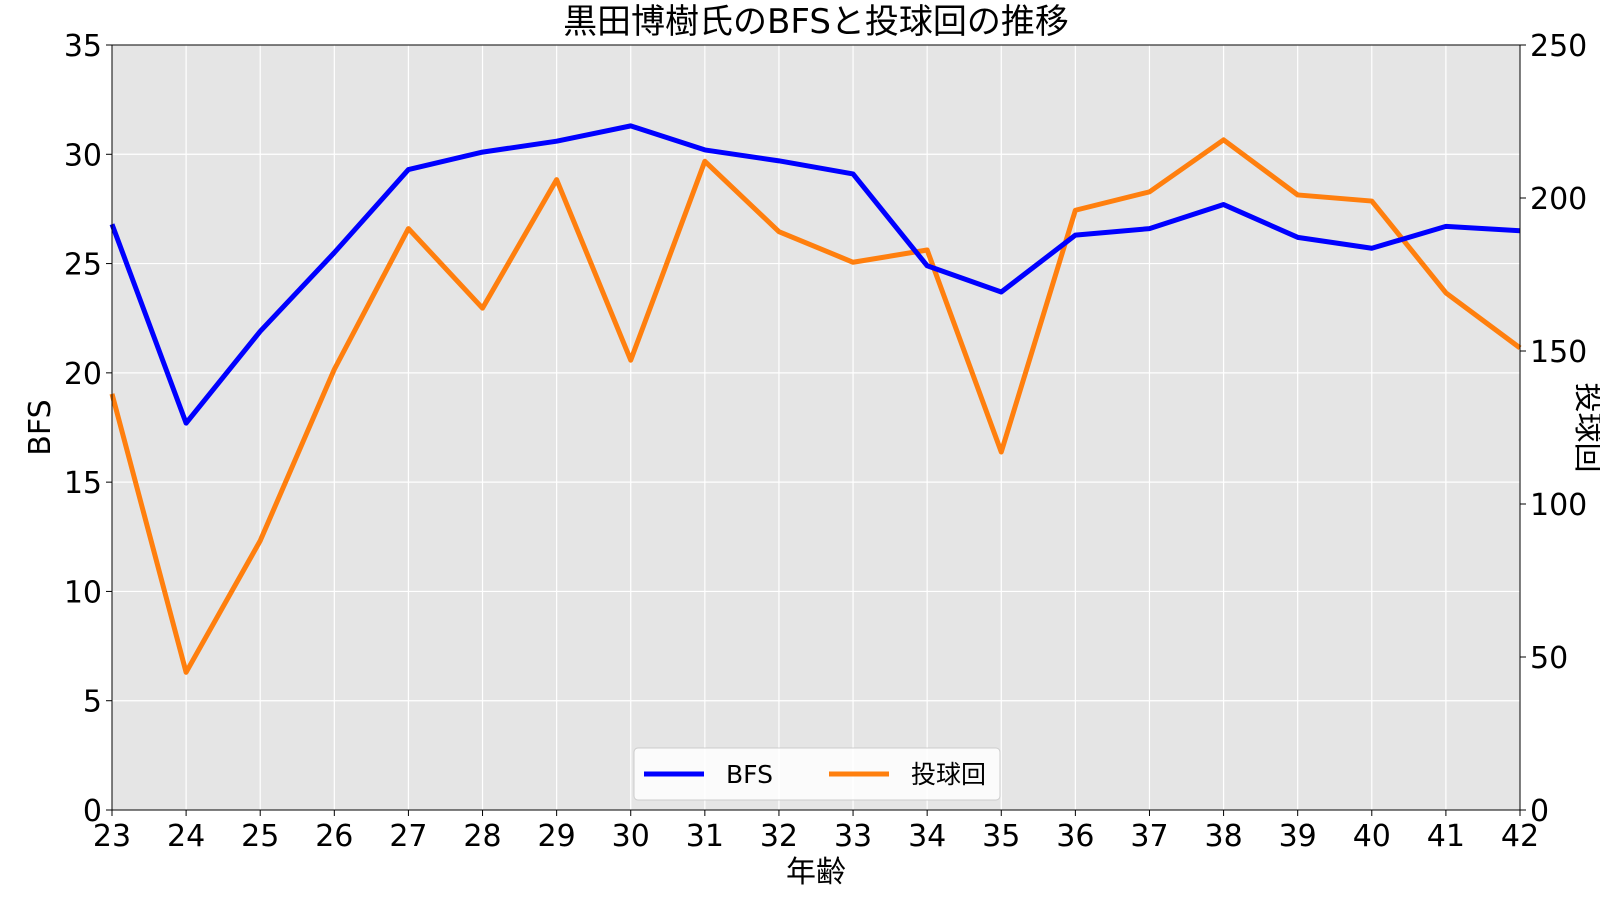 Image resolution: width=1600 pixels, height=900 pixels. What do you see at coordinates (112, 836) in the screenshot?
I see `x-tick-label: 23` at bounding box center [112, 836].